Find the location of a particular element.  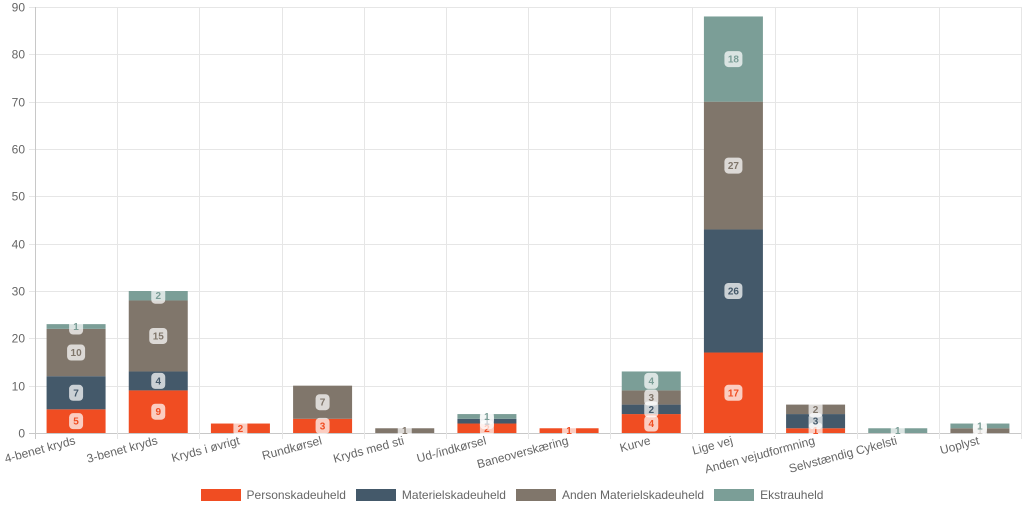

legend-item: Anden Materielskadeuheld is located at coordinates (610, 495).